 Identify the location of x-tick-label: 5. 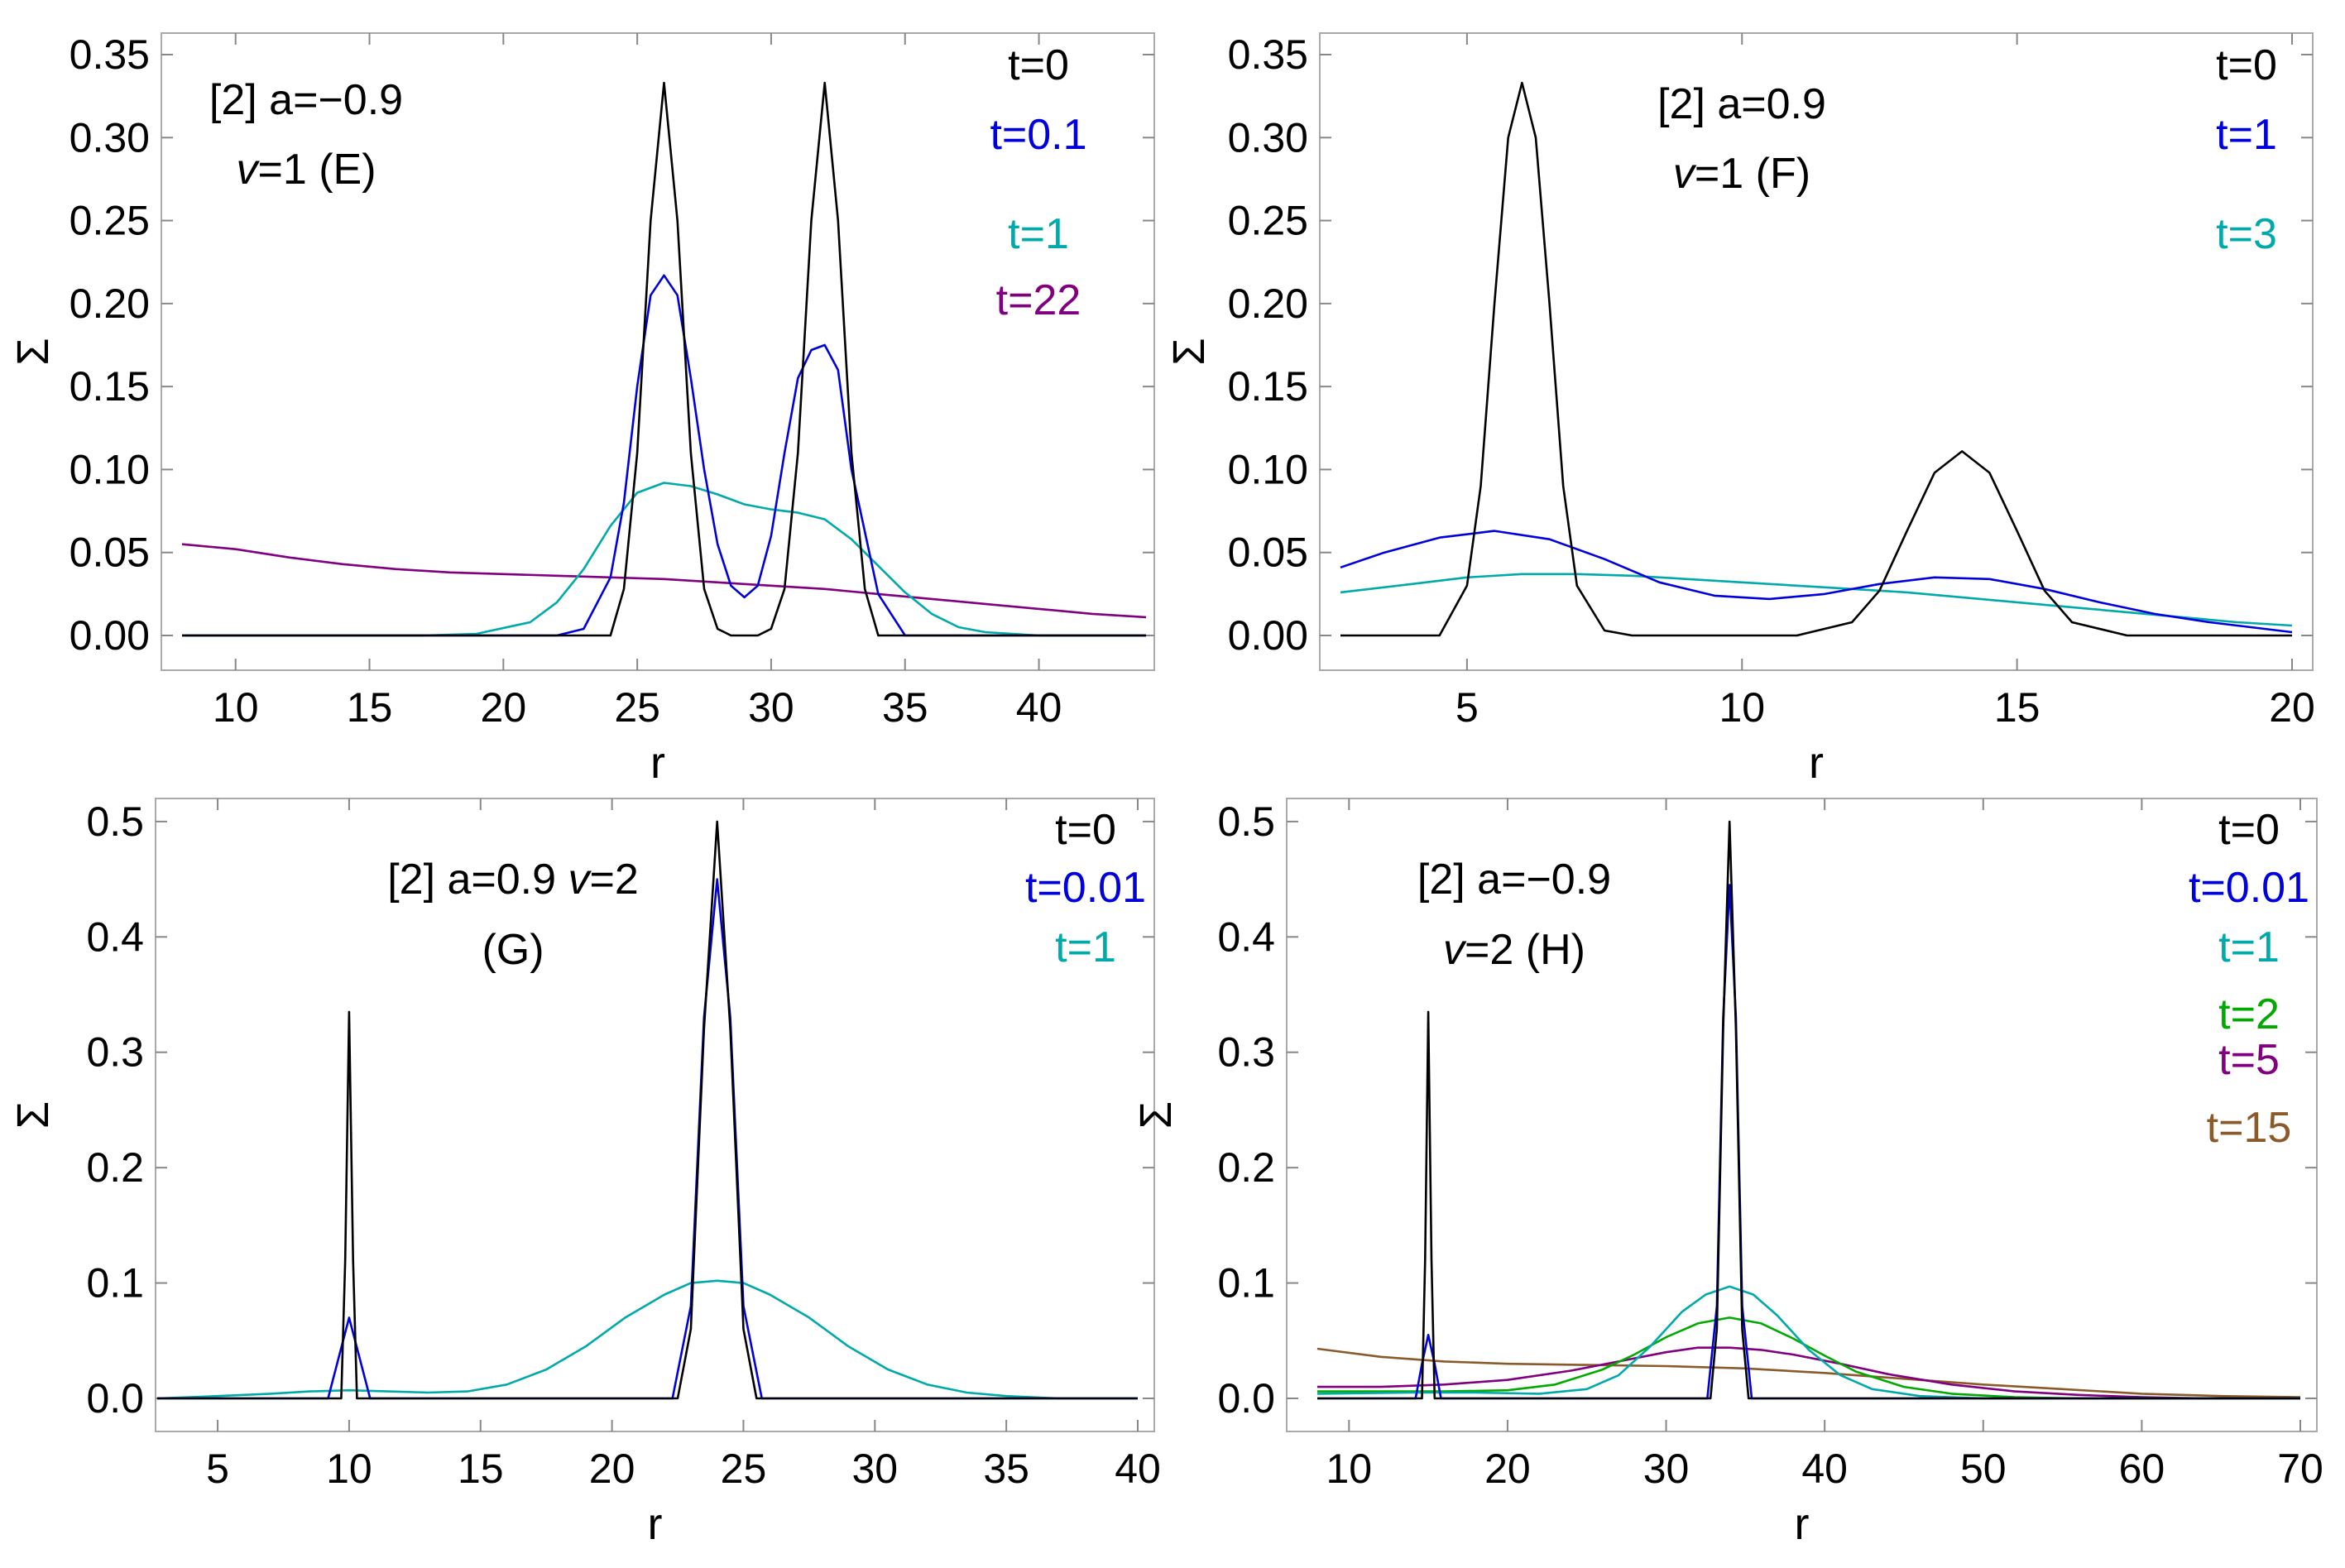
(1467, 708).